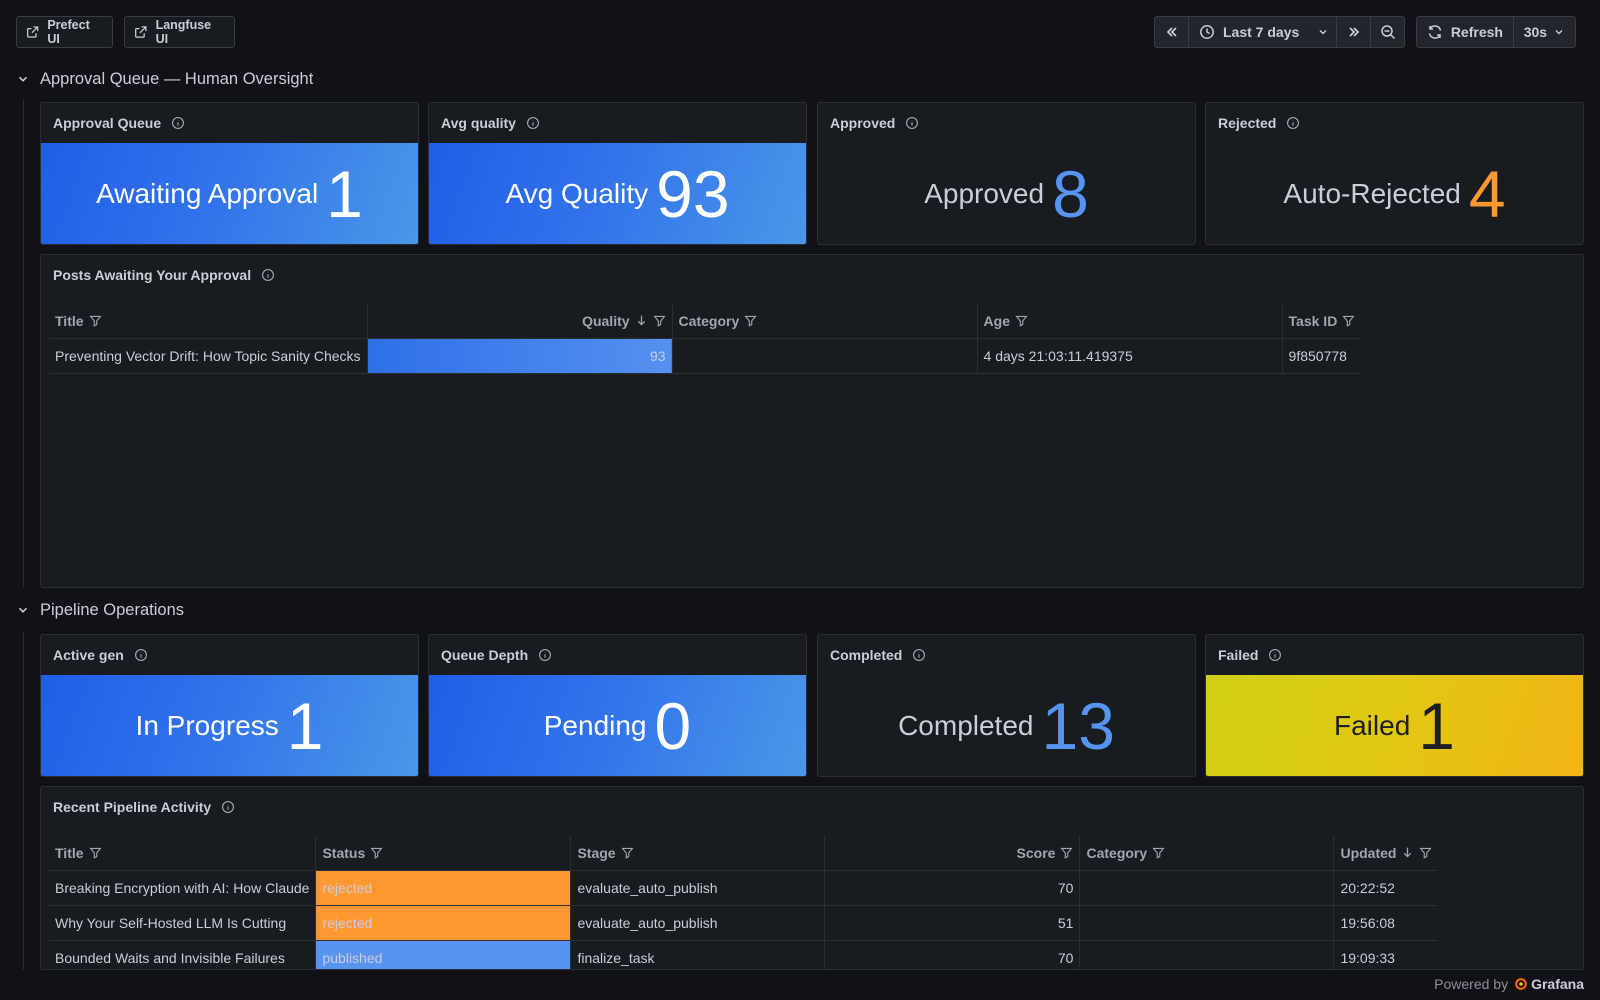 This screenshot has width=1600, height=1000. Describe the element at coordinates (617, 193) in the screenshot. I see `stat-body: Avg Quality 93` at that location.